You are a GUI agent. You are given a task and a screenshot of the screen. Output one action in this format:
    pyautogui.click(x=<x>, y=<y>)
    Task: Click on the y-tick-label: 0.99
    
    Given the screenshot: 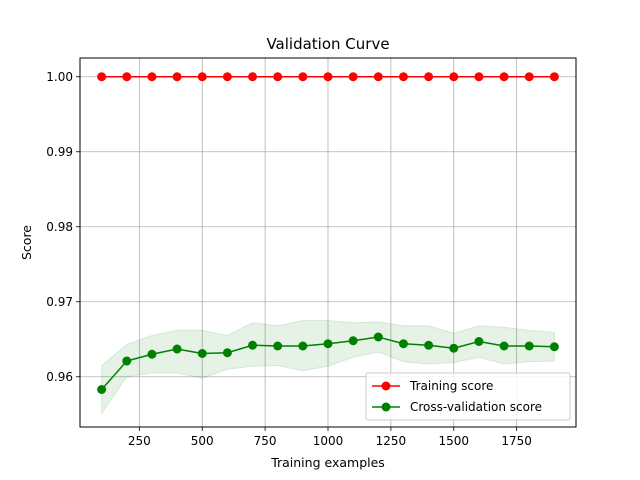 What is the action you would take?
    pyautogui.click(x=59, y=152)
    